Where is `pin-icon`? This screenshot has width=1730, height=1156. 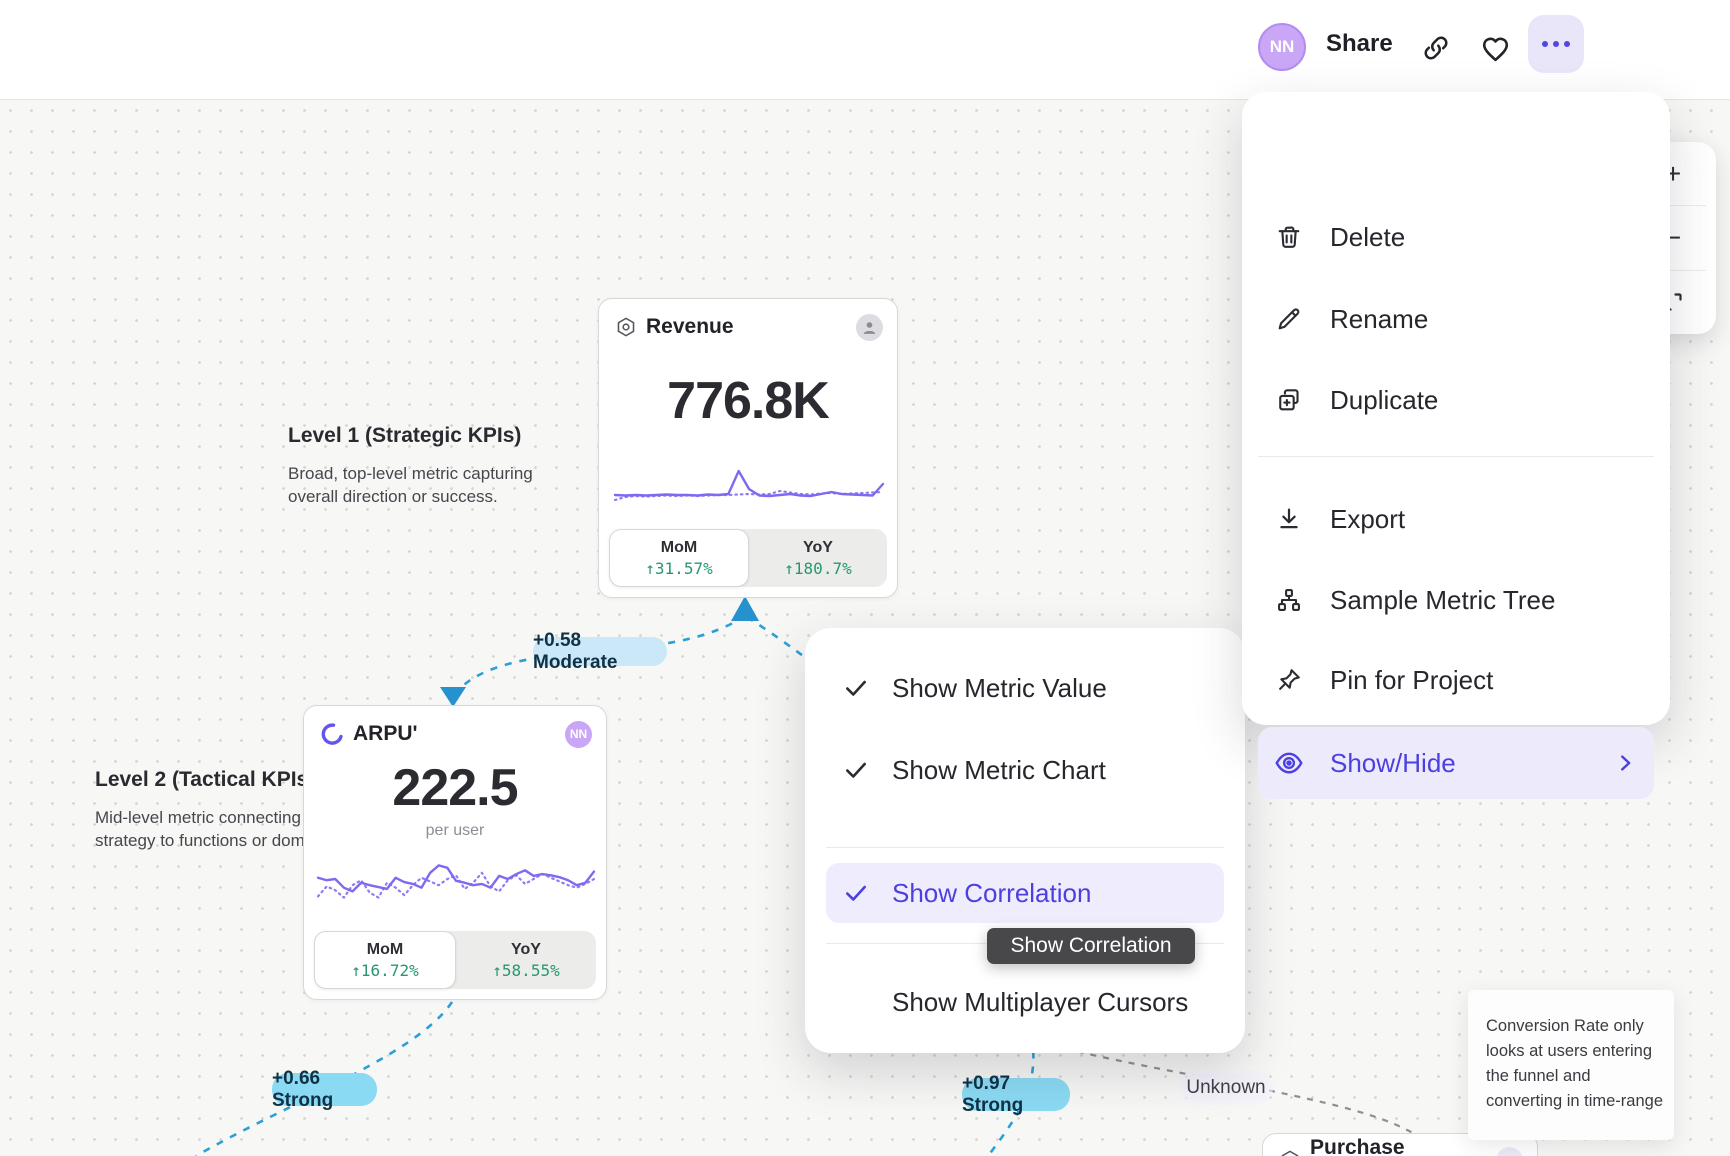 pin-icon is located at coordinates (1289, 680).